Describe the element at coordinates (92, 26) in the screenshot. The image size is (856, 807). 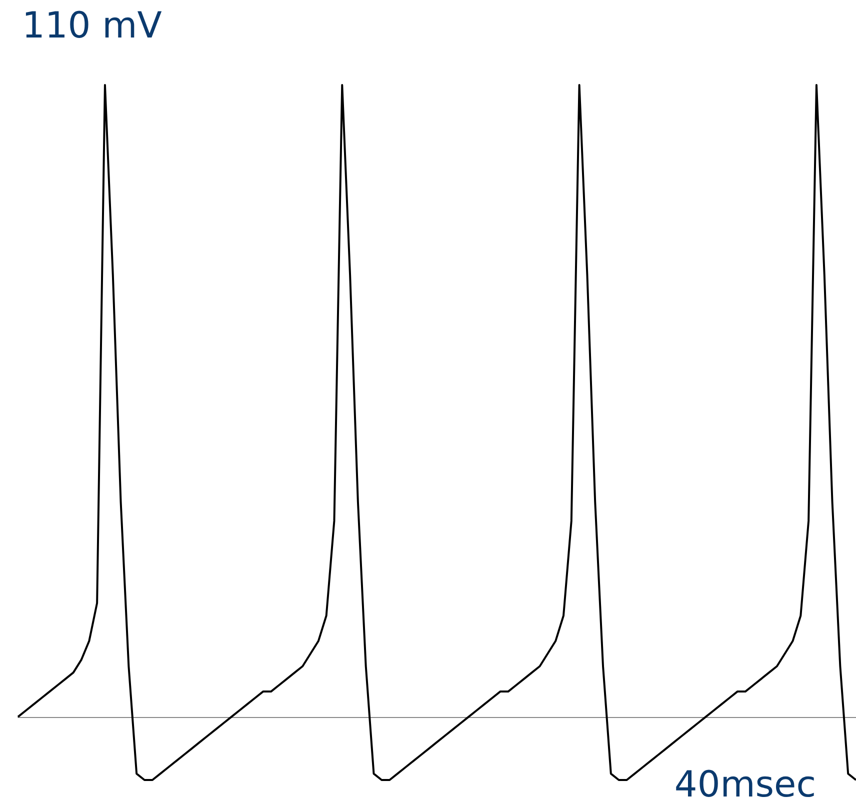
I see `text: 110 mV` at that location.